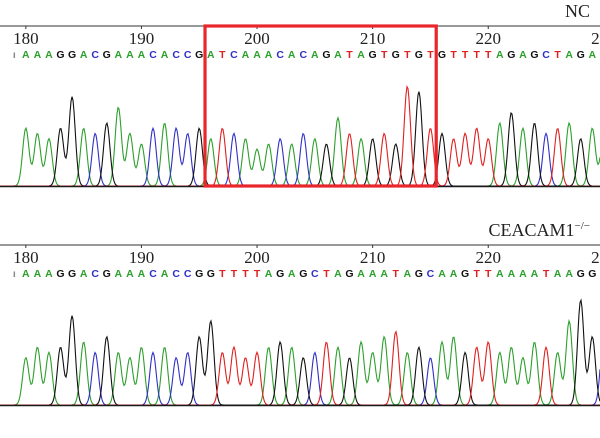 This screenshot has width=600, height=438. What do you see at coordinates (14, 274) in the screenshot?
I see `ko-base-letter: ı` at bounding box center [14, 274].